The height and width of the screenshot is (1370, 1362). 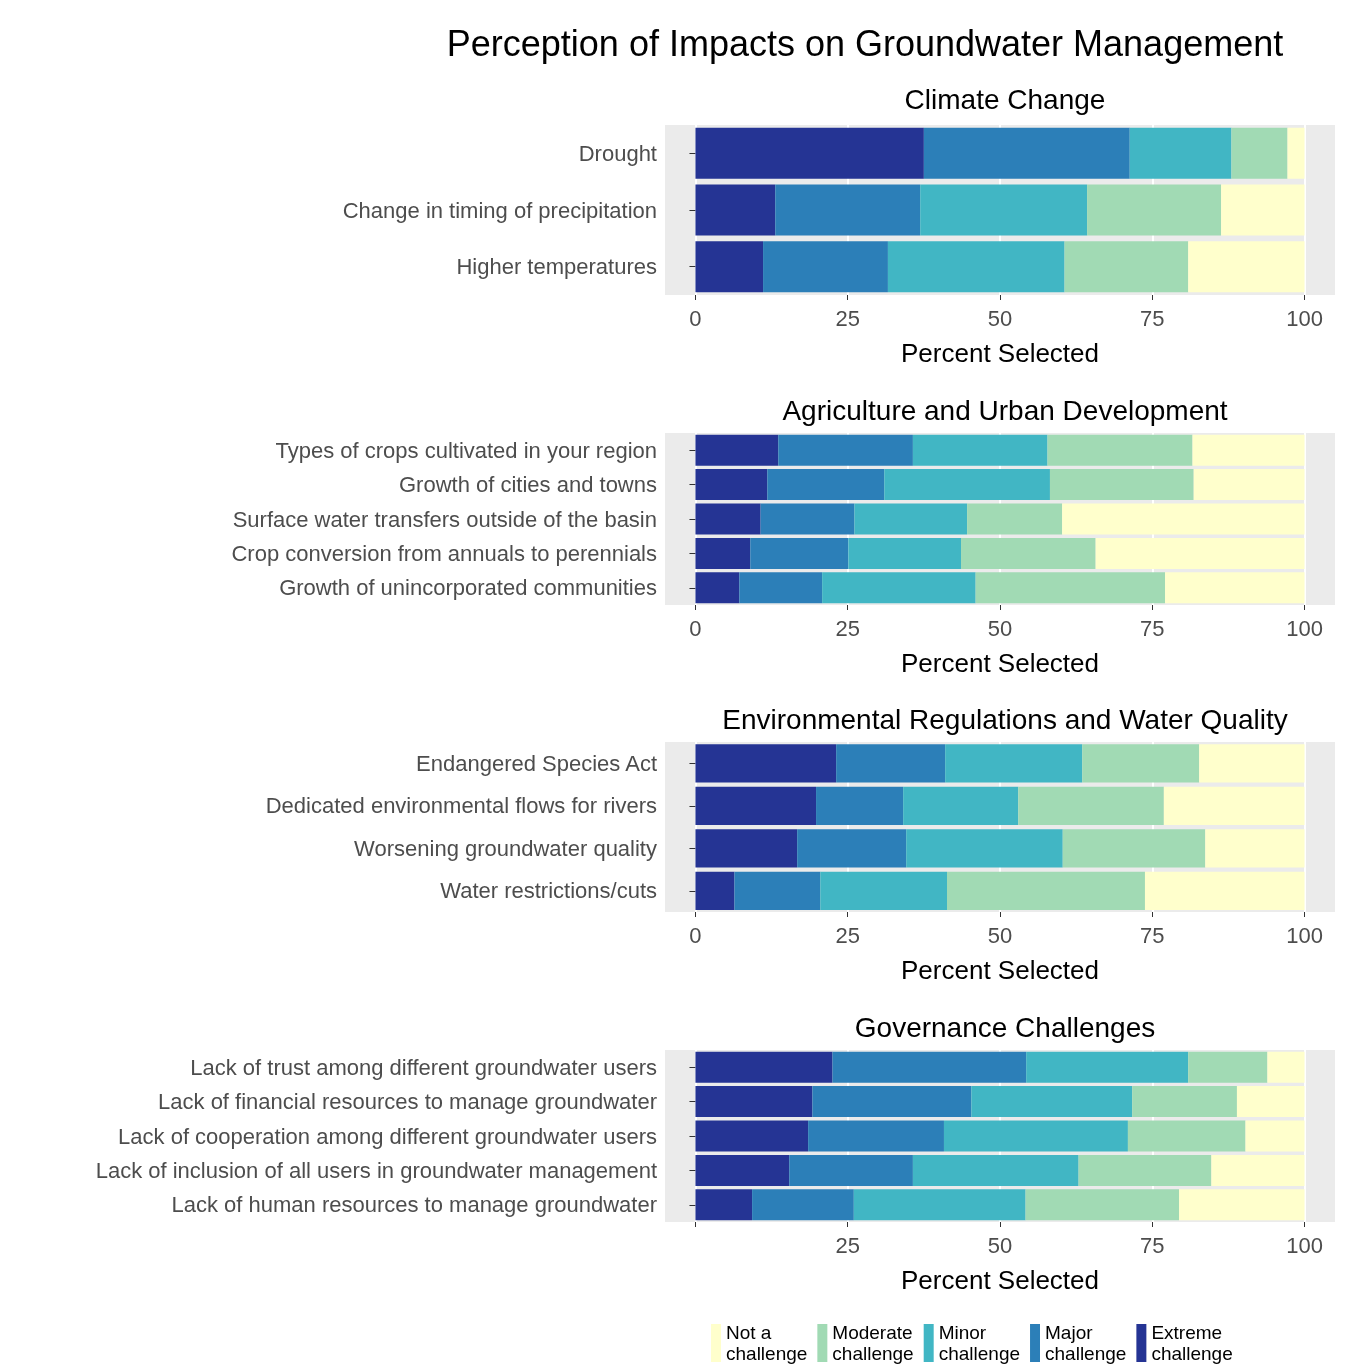 I want to click on y-tick-label: Water restrictions/cuts, so click(x=548, y=891).